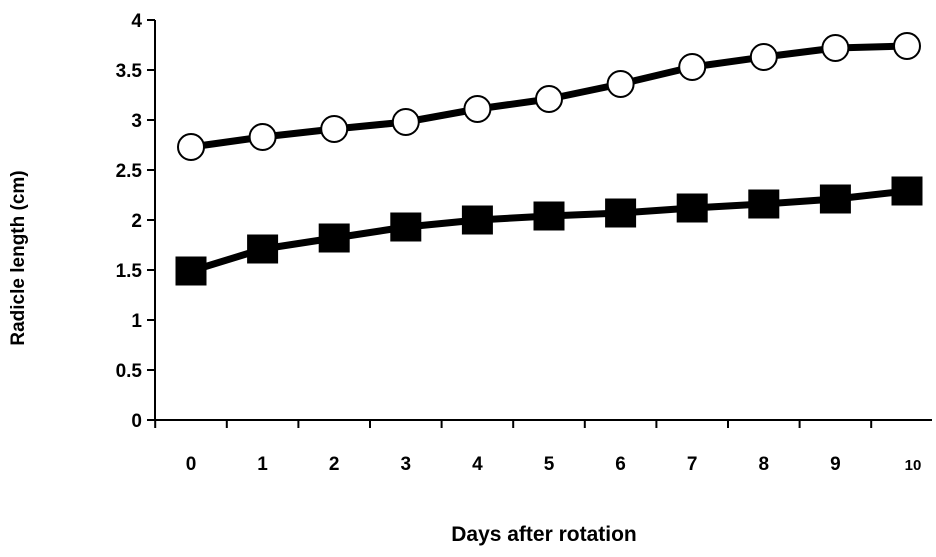  What do you see at coordinates (136, 221) in the screenshot?
I see `y-tick-label: 2` at bounding box center [136, 221].